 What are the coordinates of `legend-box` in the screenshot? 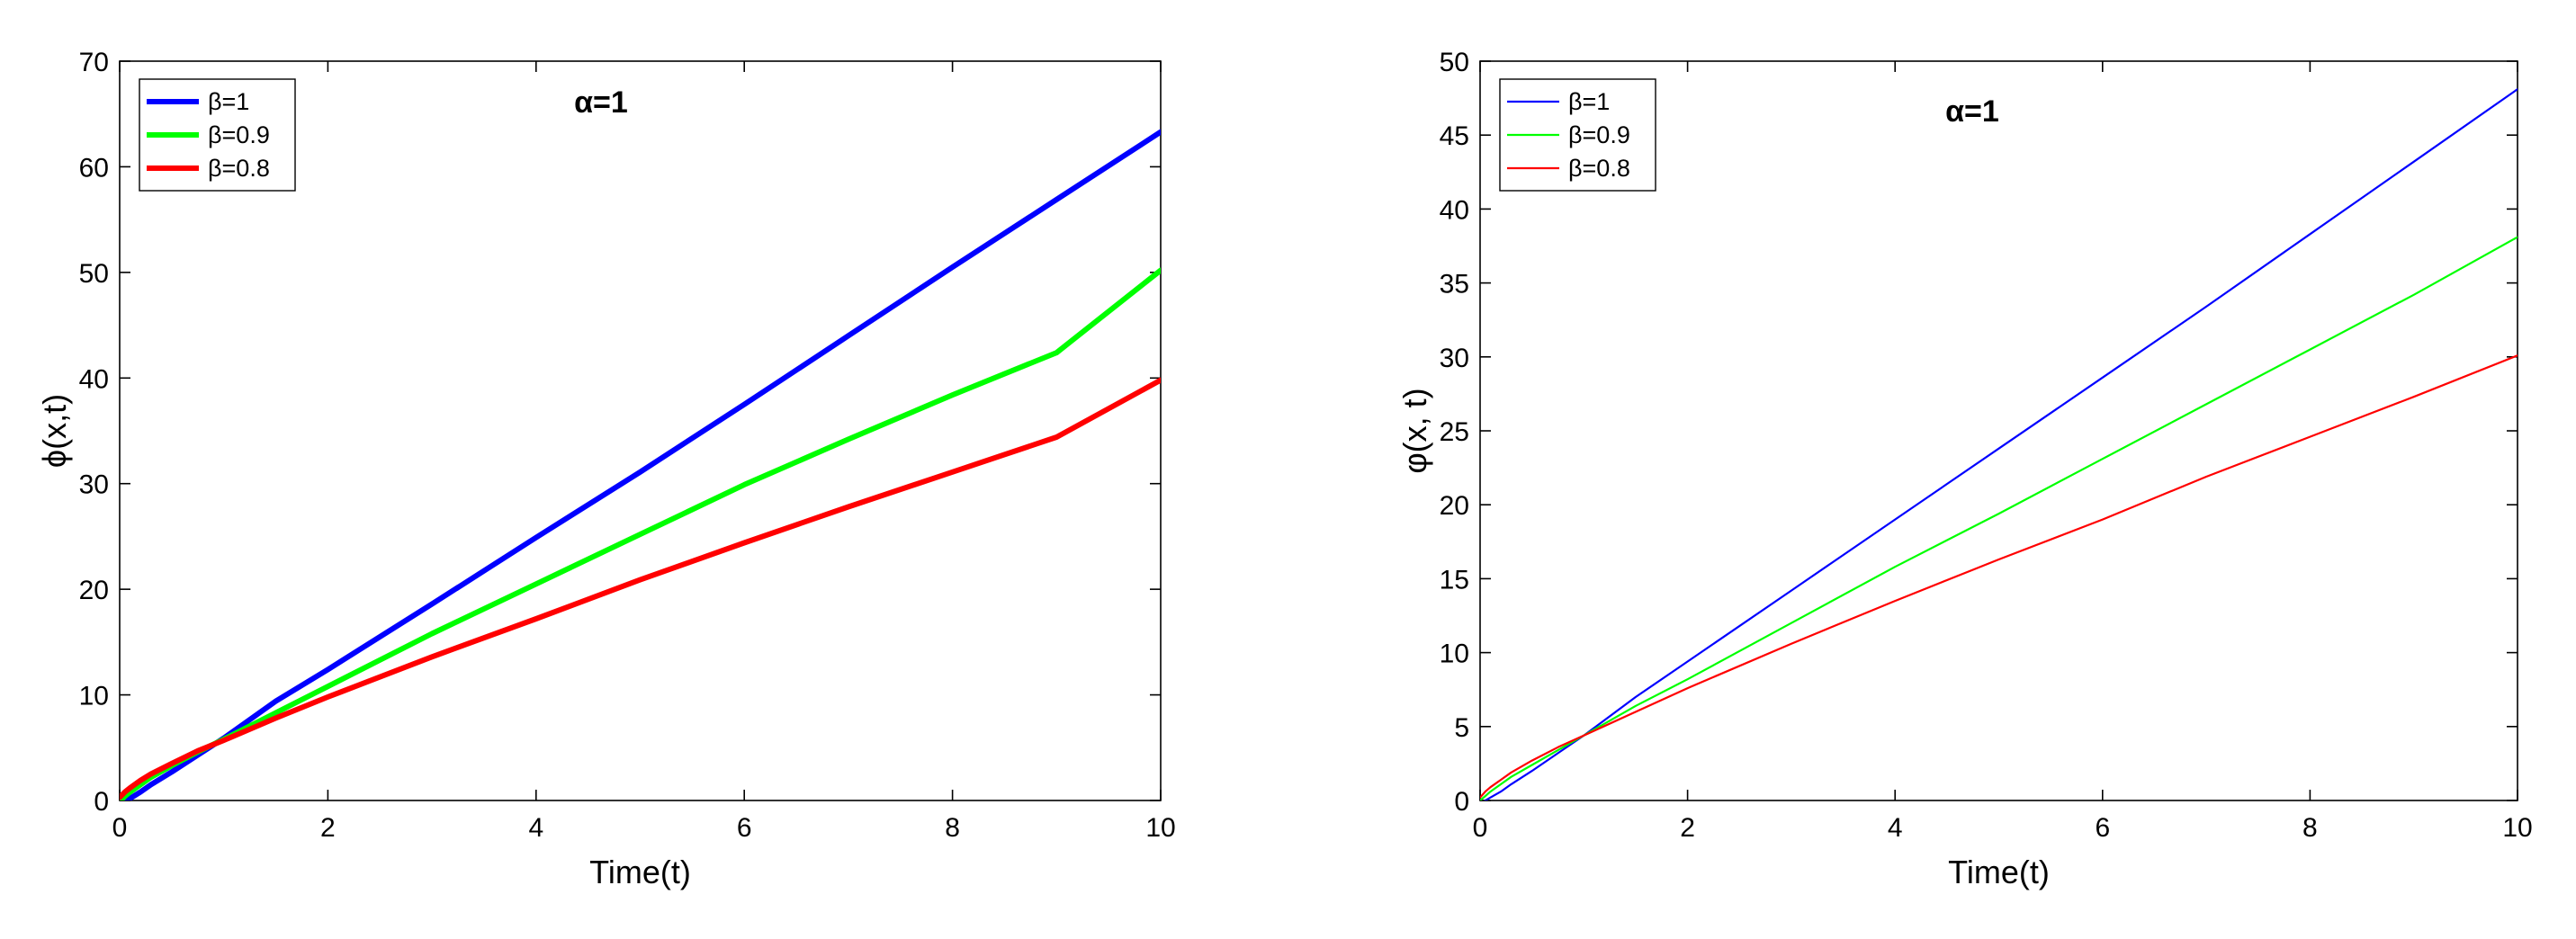 It's located at (218, 135).